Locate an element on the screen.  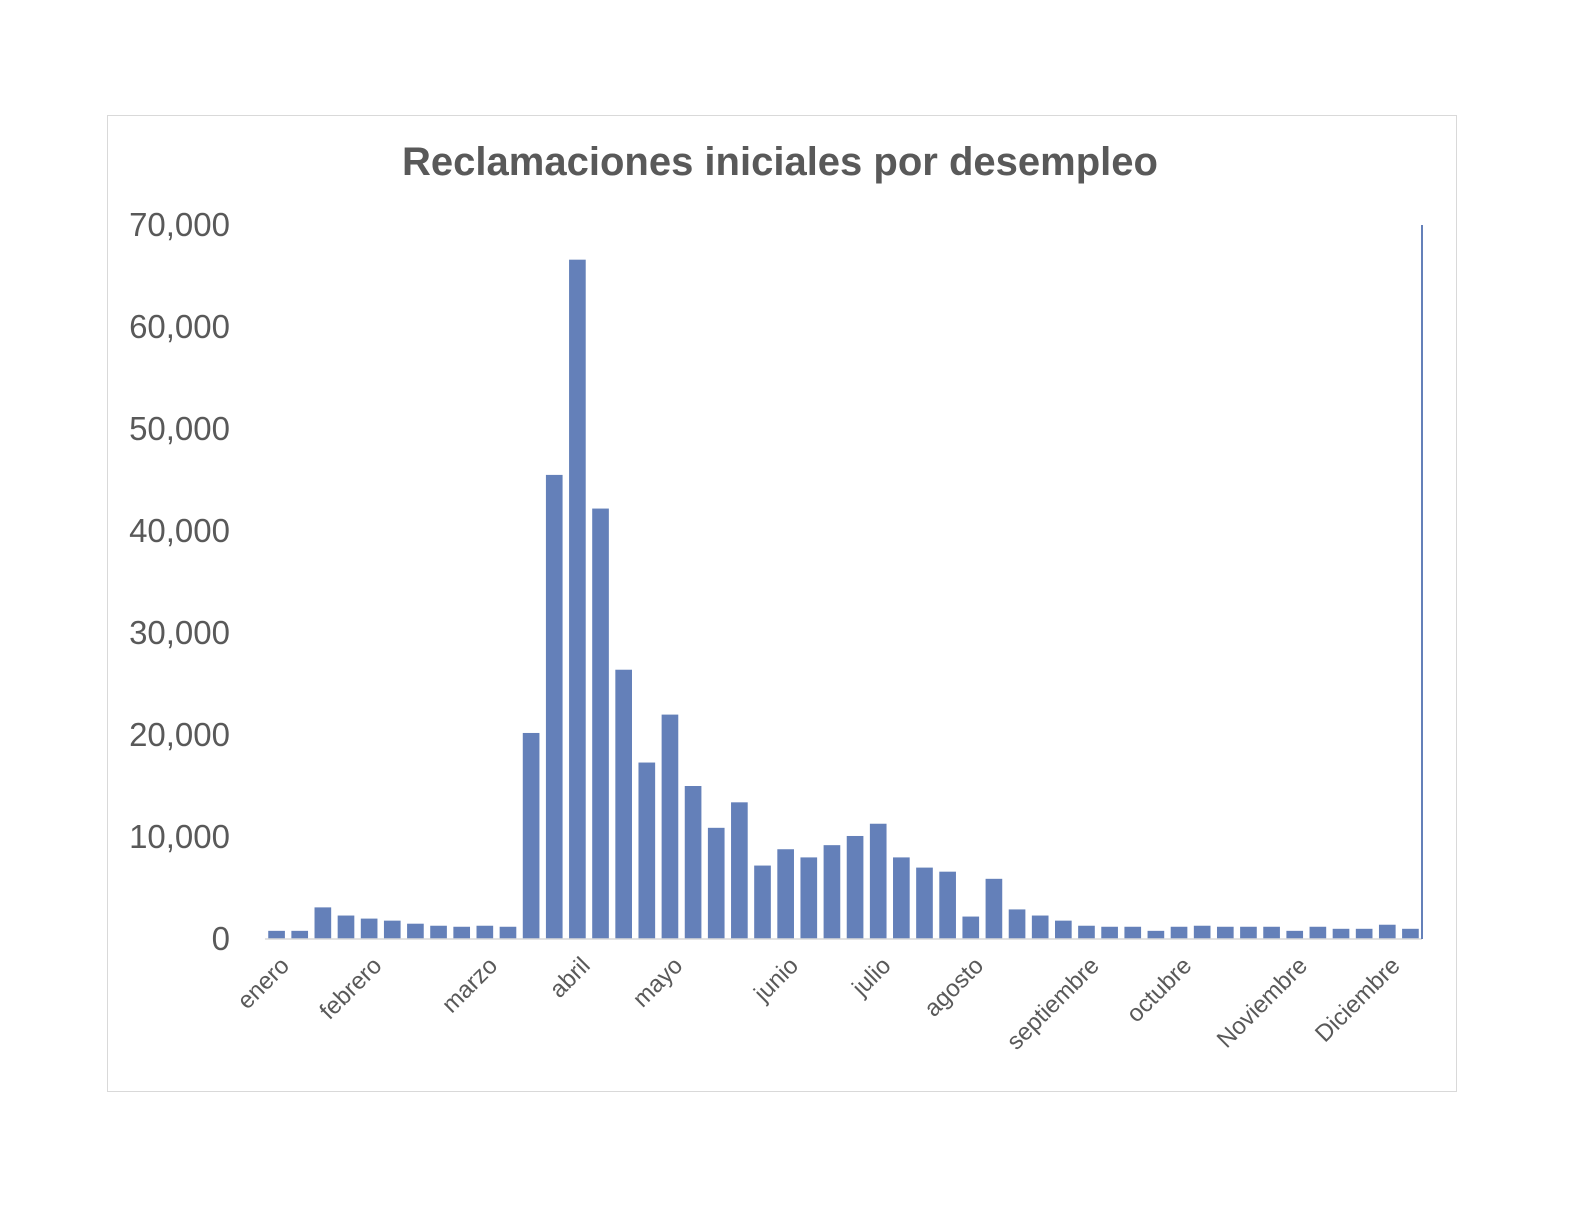
chart-title: Reclamaciones iniciales por desempleo is located at coordinates (780, 162).